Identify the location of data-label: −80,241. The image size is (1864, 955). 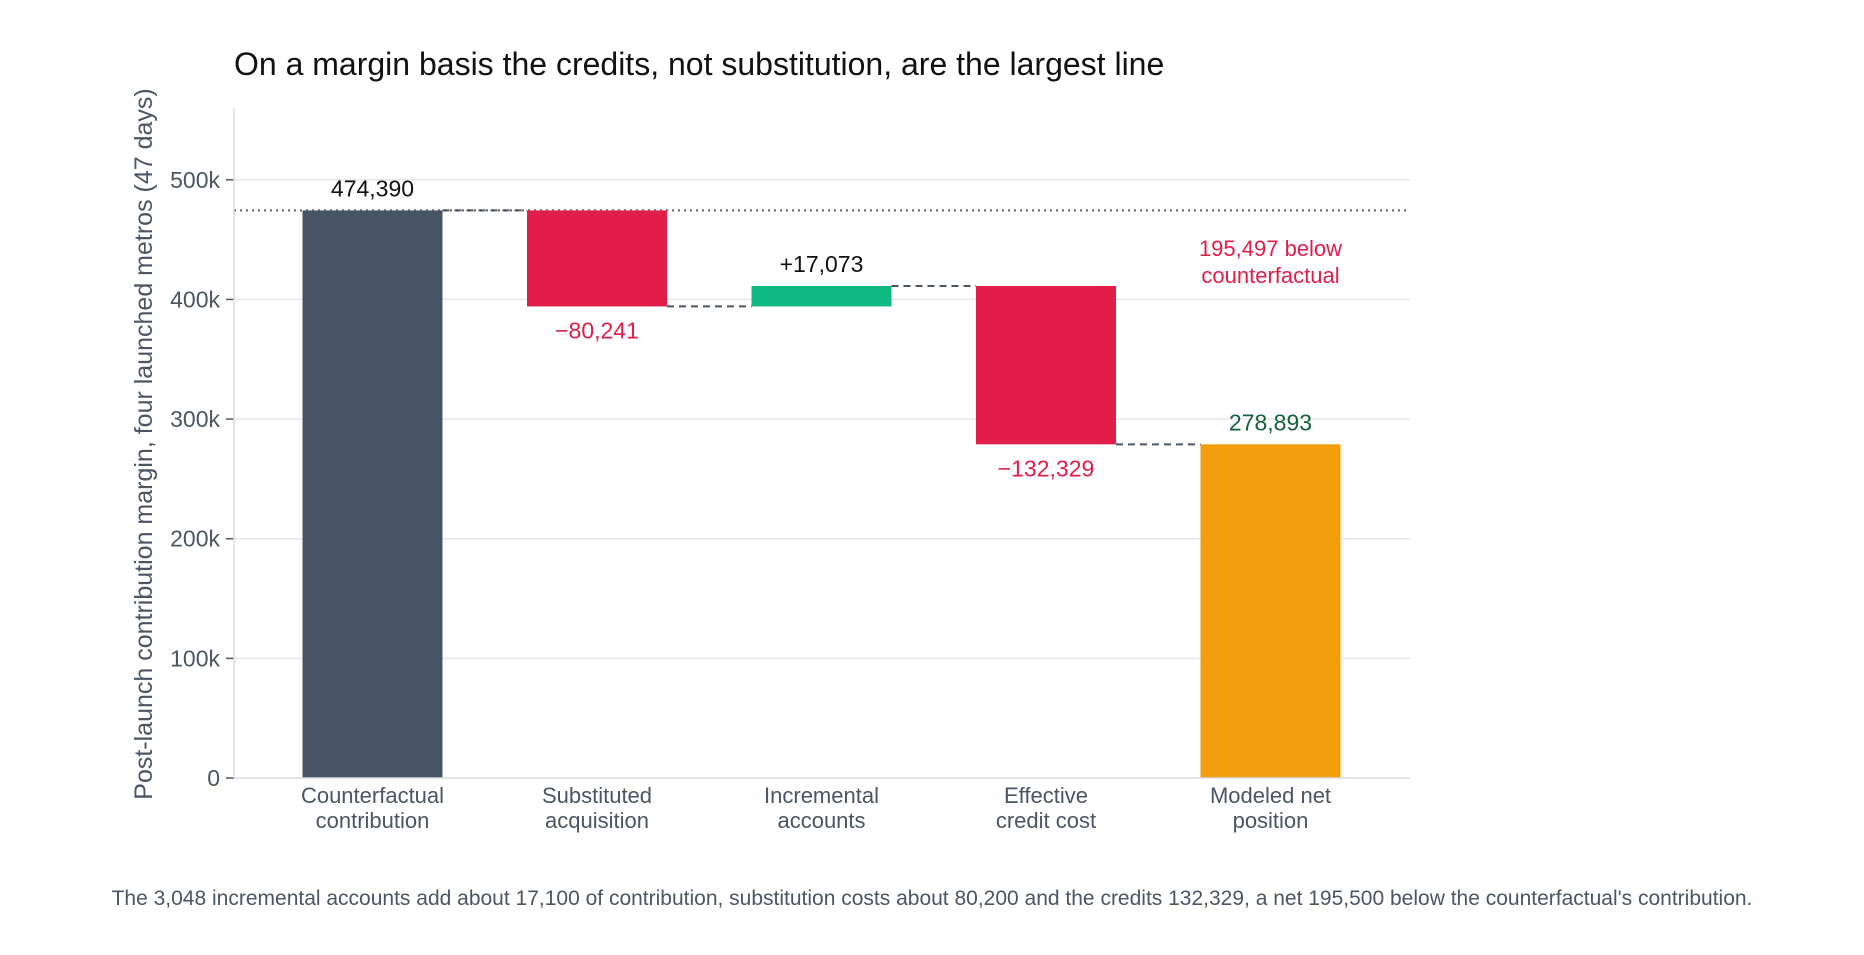
(597, 330).